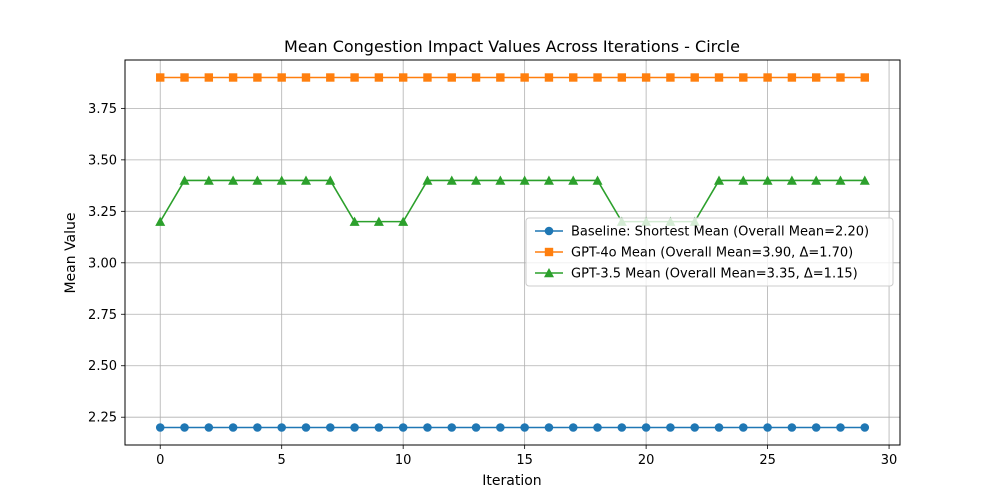  I want to click on legend-label: GPT-4o Mean (Overall Mean=3.90, Δ=1.70), so click(712, 253).